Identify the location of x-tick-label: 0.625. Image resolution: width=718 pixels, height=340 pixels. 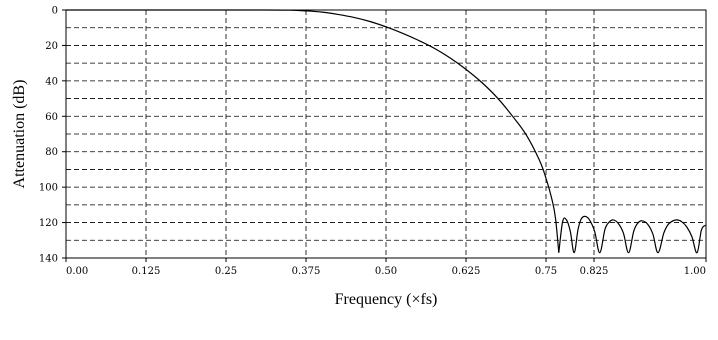
(466, 271).